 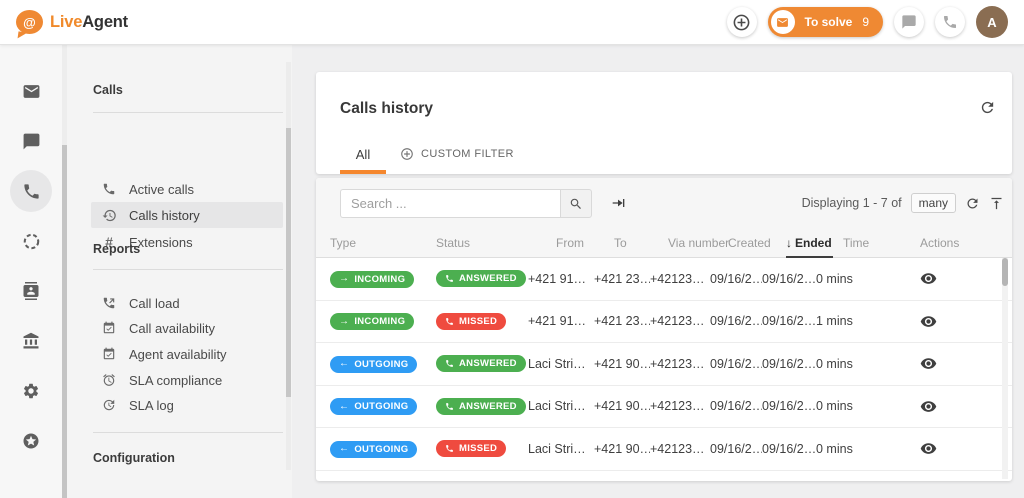 What do you see at coordinates (699, 243) in the screenshot?
I see `column-header-via-number: Via number` at bounding box center [699, 243].